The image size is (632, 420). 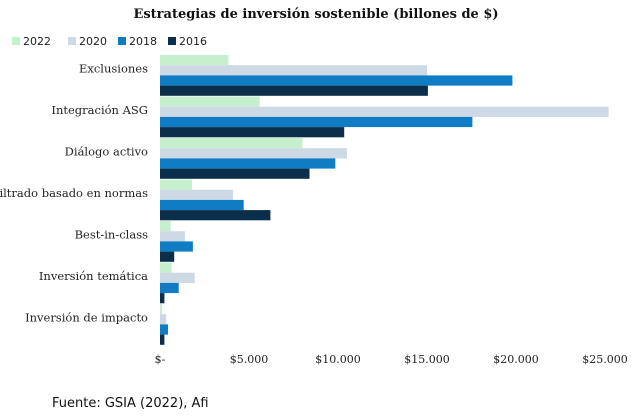 What do you see at coordinates (93, 41) in the screenshot?
I see `legend-label-2020: 2020` at bounding box center [93, 41].